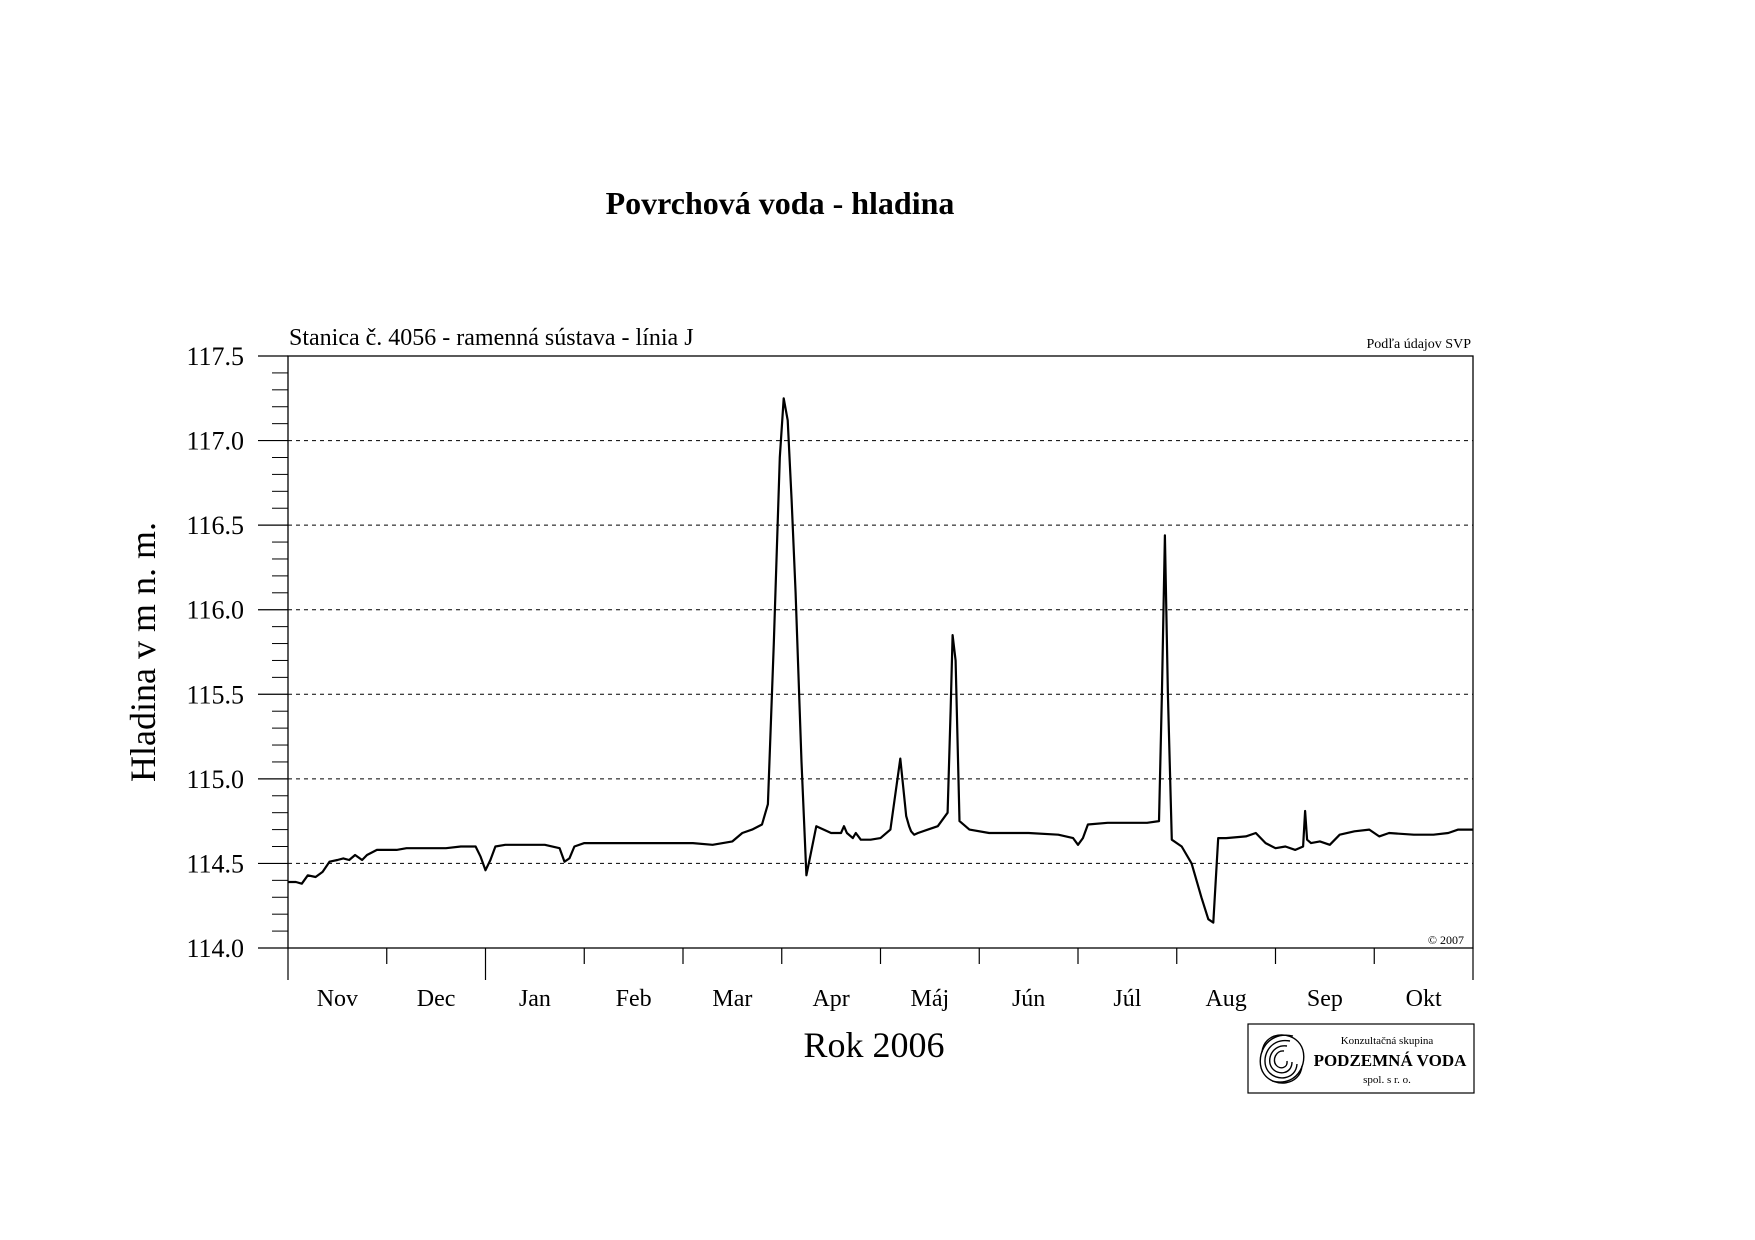 The width and height of the screenshot is (1755, 1240). What do you see at coordinates (215, 694) in the screenshot?
I see `y-tick-label: 115.5` at bounding box center [215, 694].